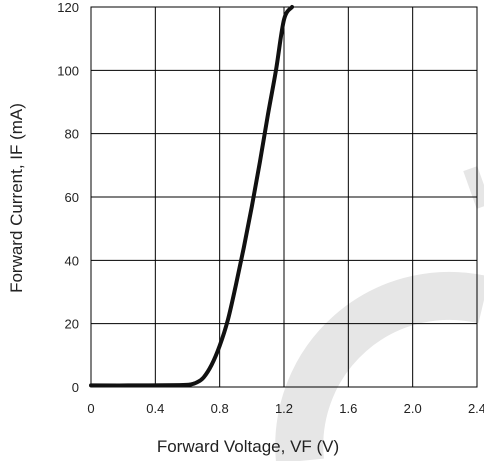 This screenshot has width=484, height=466. I want to click on y-tick-label: 60, so click(72, 197).